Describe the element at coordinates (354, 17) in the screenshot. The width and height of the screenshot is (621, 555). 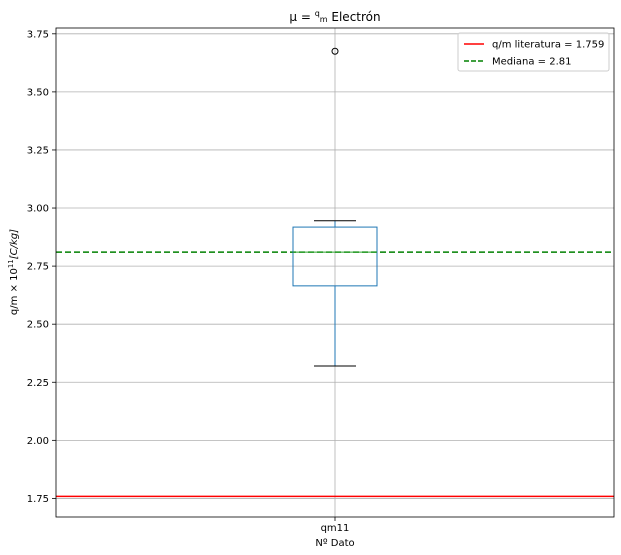
I see `title-text: Electrón` at that location.